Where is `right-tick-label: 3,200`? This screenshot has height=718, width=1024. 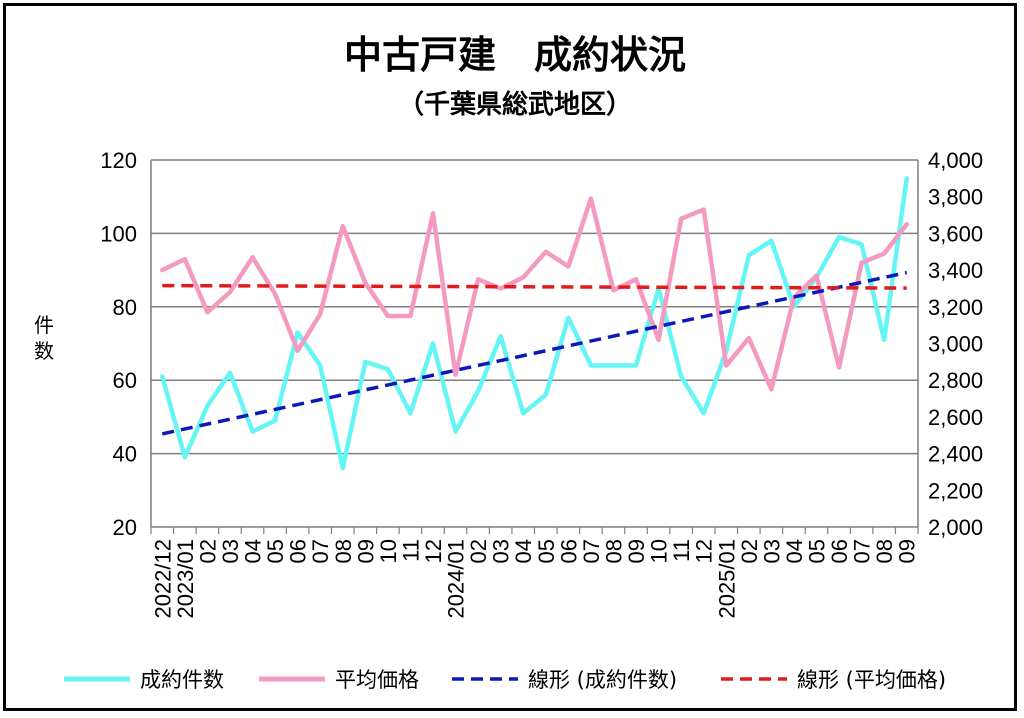 right-tick-label: 3,200 is located at coordinates (955, 307).